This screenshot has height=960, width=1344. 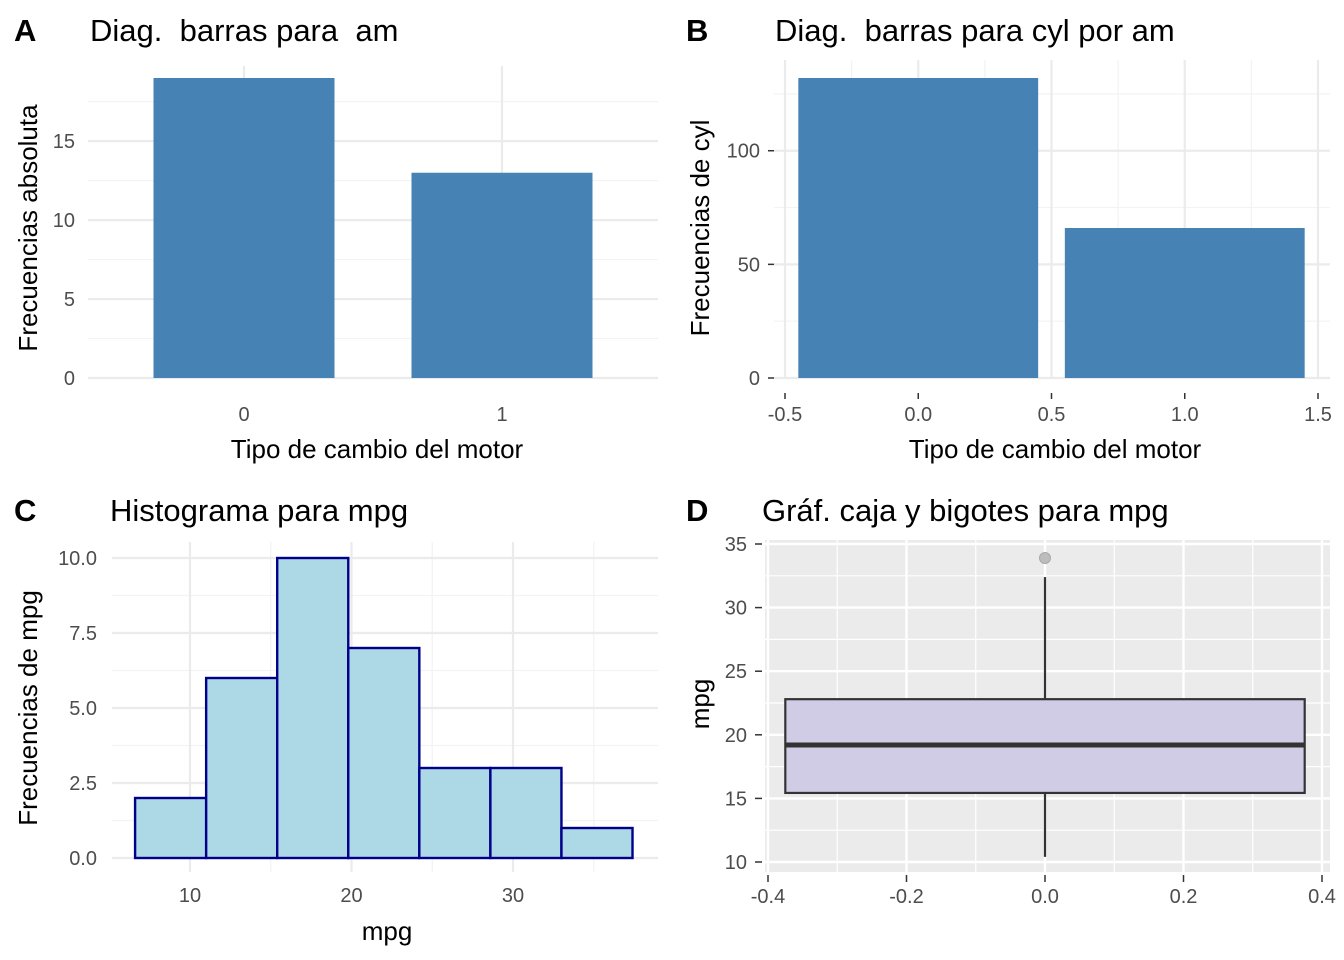 What do you see at coordinates (259, 510) in the screenshot?
I see `panel-c-title: Histograma para mpg` at bounding box center [259, 510].